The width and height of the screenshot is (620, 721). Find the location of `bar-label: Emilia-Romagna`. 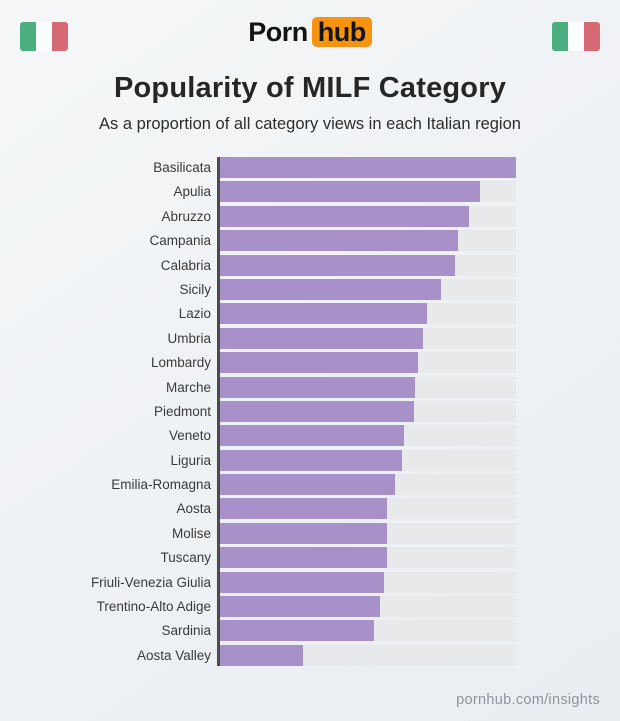

bar-label: Emilia-Romagna is located at coordinates (161, 485).